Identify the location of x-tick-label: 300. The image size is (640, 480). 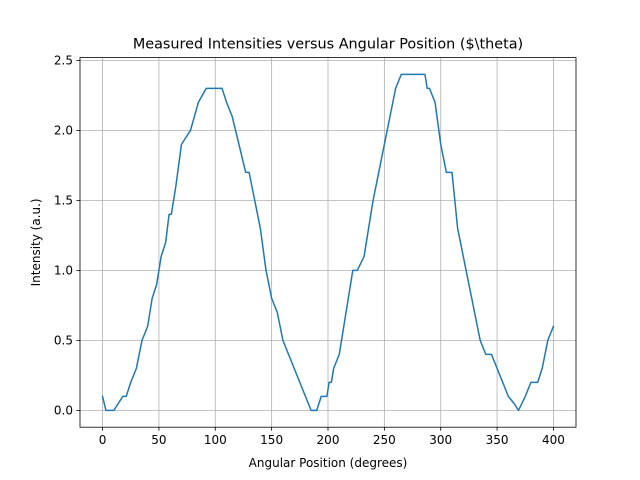
(440, 440).